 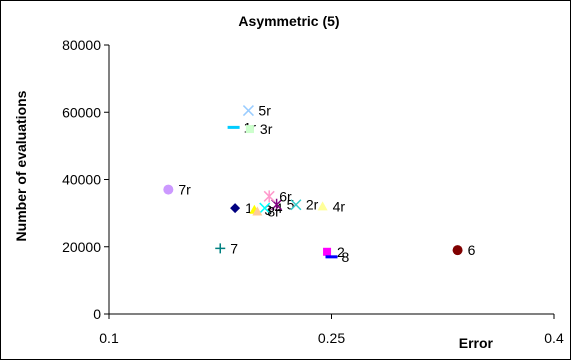 What do you see at coordinates (288, 21) in the screenshot?
I see `chart-title: Asymmetric (5)` at bounding box center [288, 21].